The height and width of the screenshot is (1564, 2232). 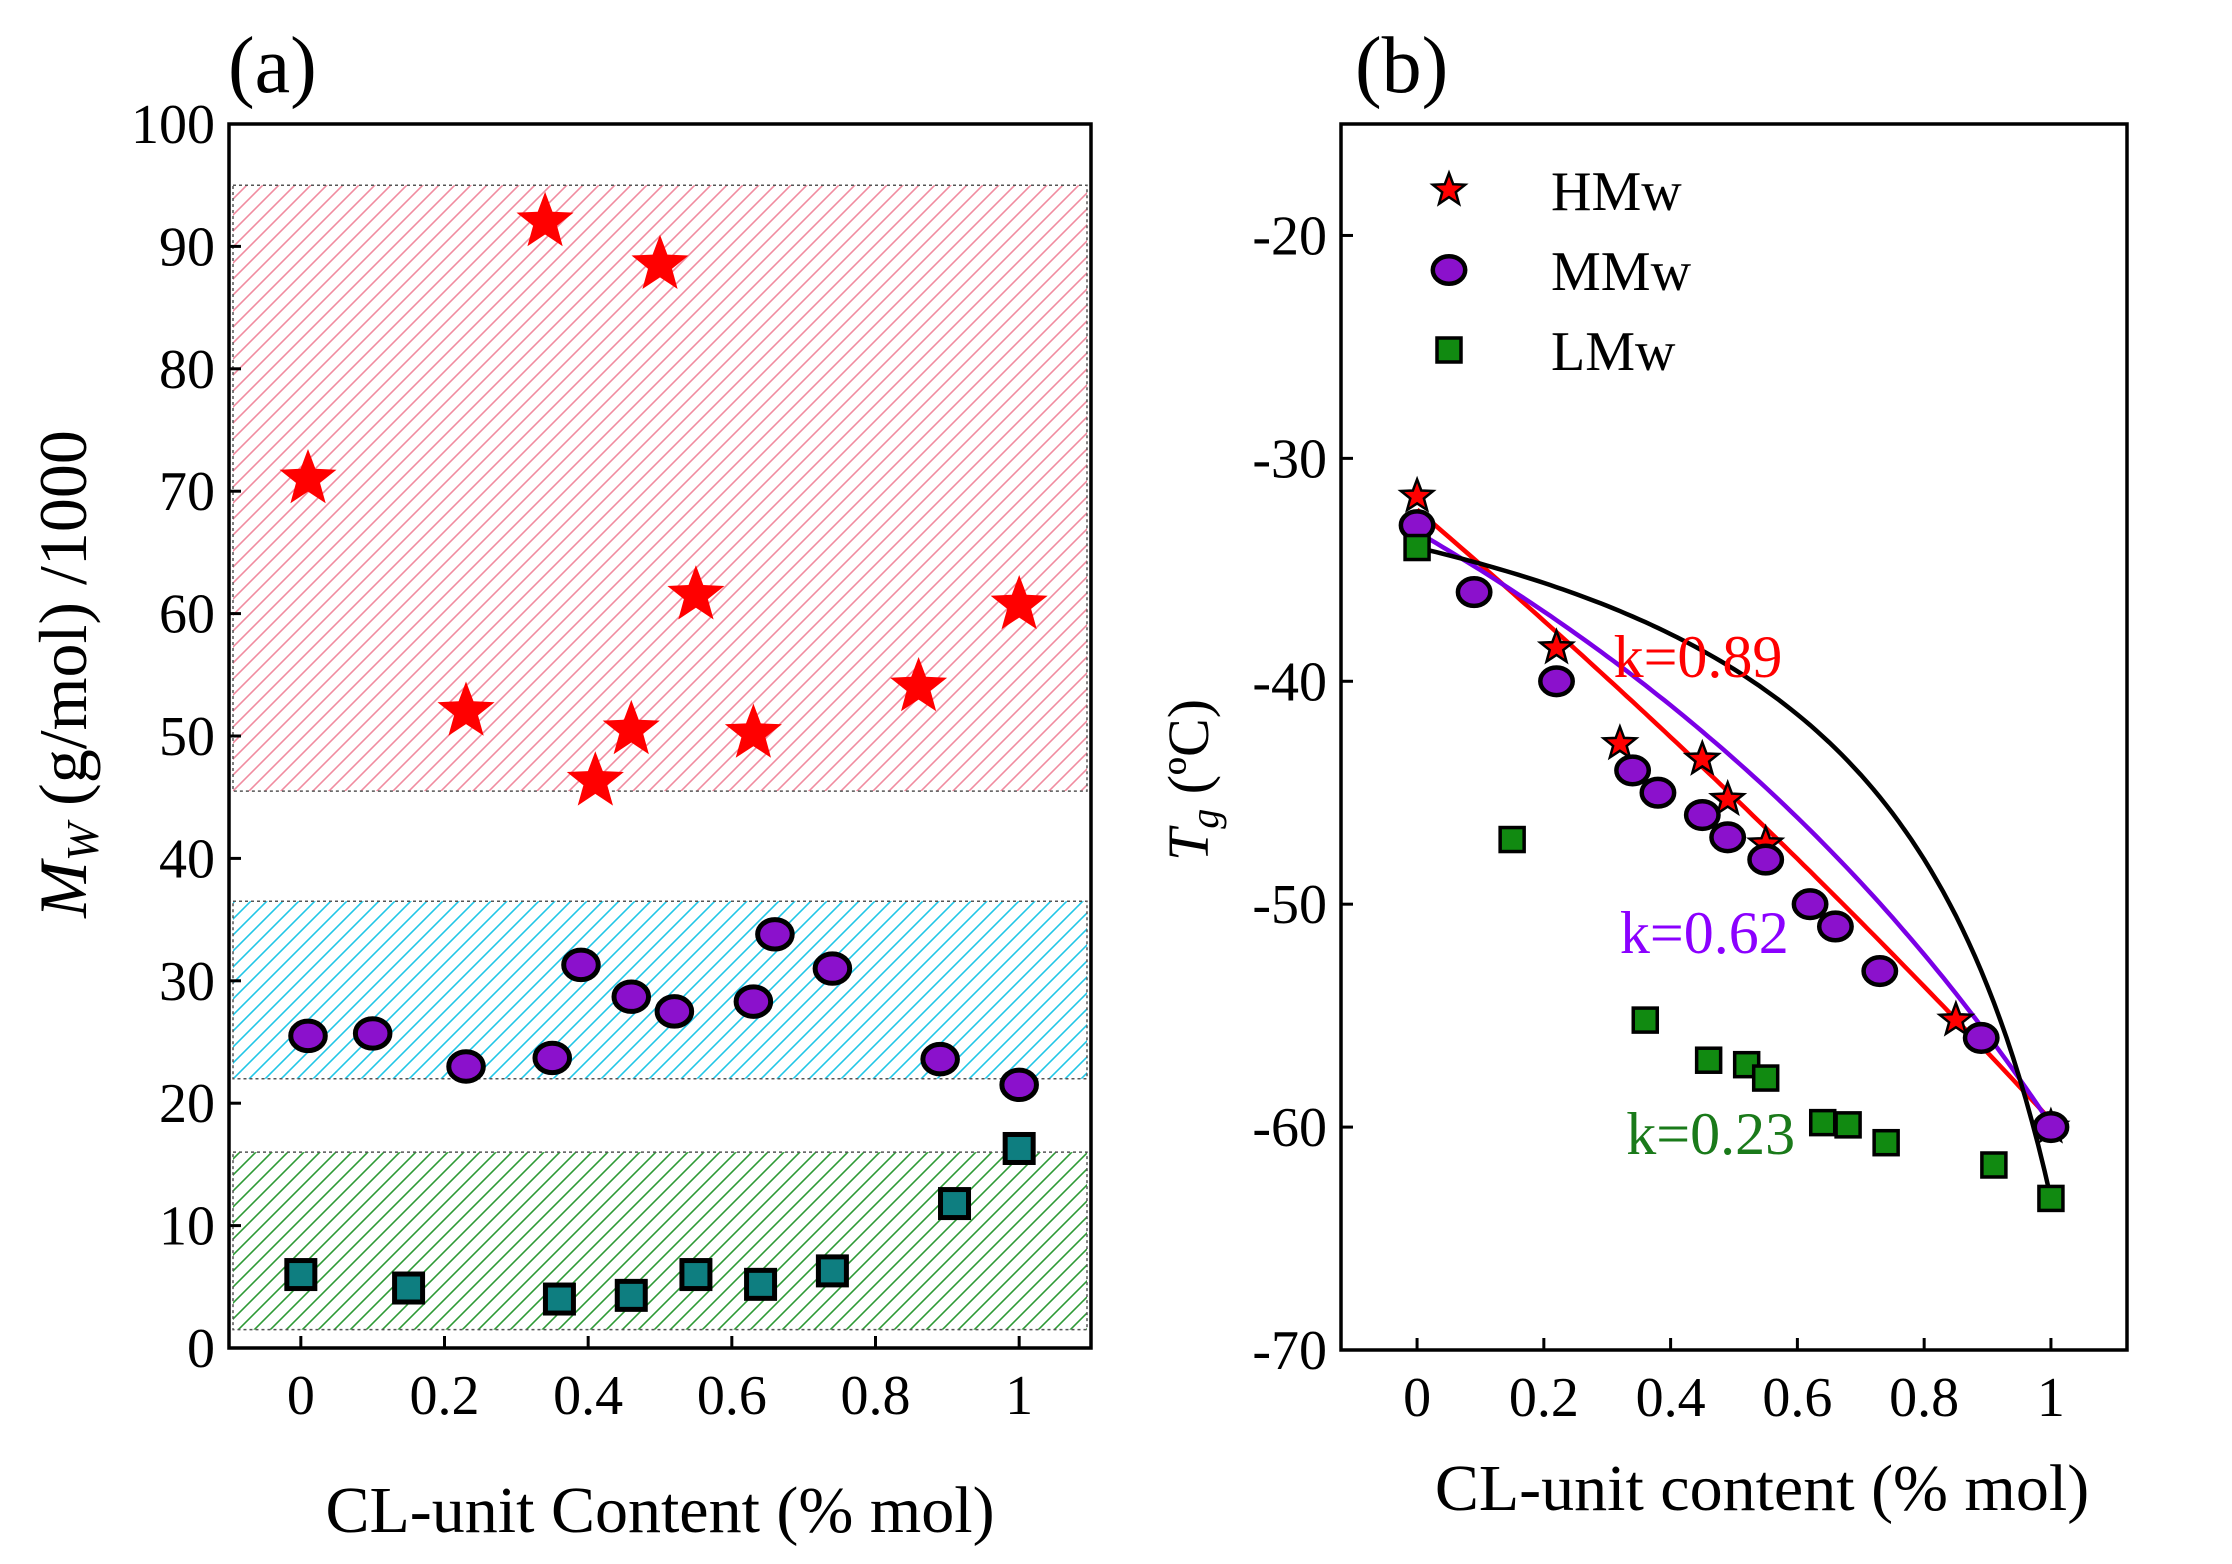 I want to click on panel-a-label: (a), so click(x=272, y=66).